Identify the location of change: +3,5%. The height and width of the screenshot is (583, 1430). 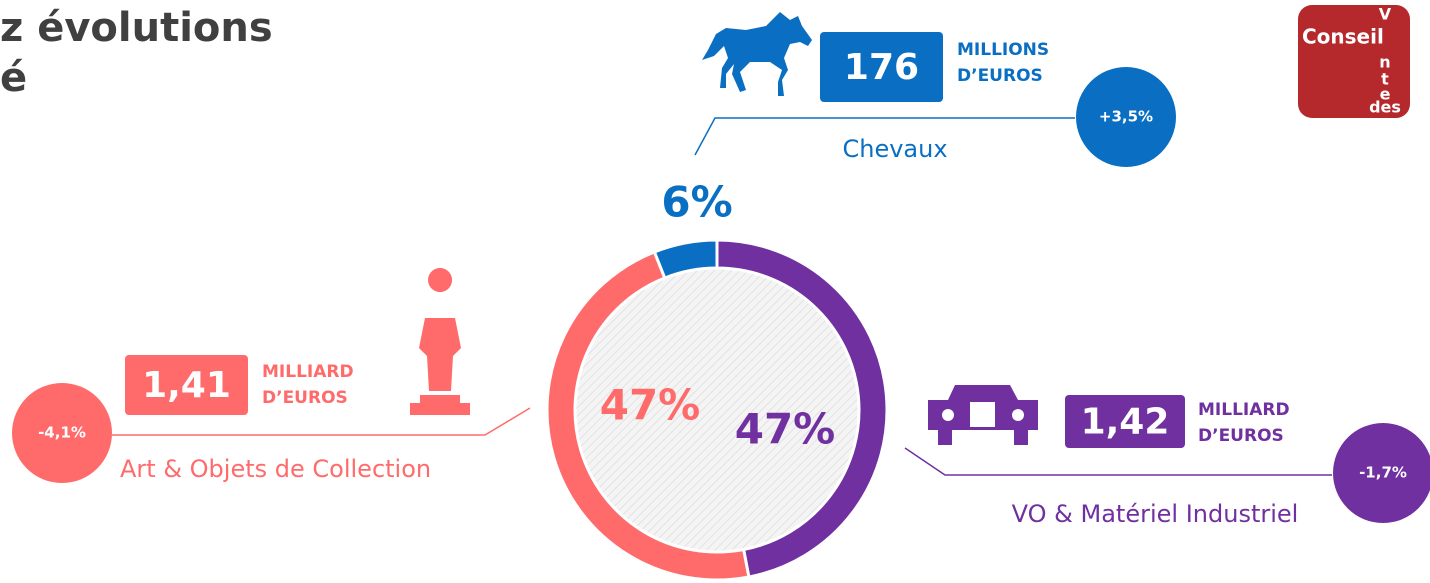
(1126, 117).